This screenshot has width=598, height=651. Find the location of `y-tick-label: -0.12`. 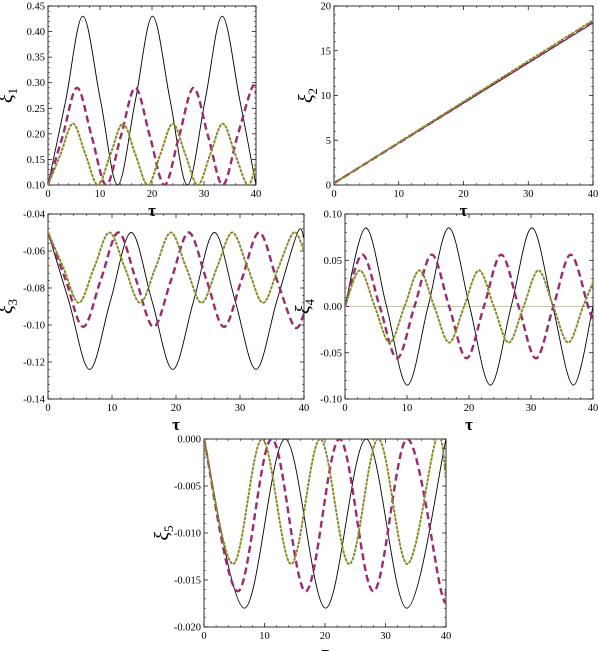

y-tick-label: -0.12 is located at coordinates (34, 363).